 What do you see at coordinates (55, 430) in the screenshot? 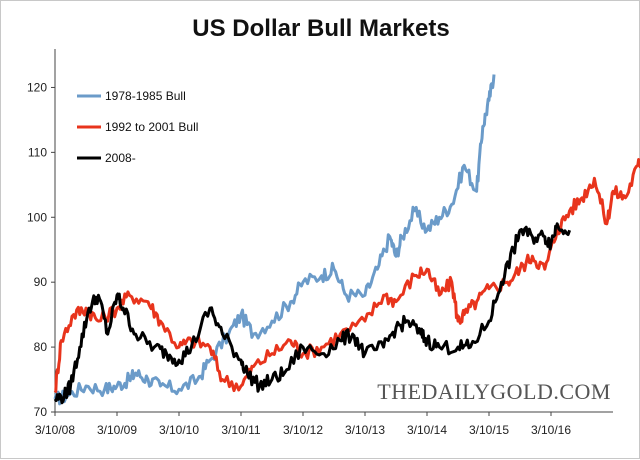
I see `x-tick-label: 3/10/08` at bounding box center [55, 430].